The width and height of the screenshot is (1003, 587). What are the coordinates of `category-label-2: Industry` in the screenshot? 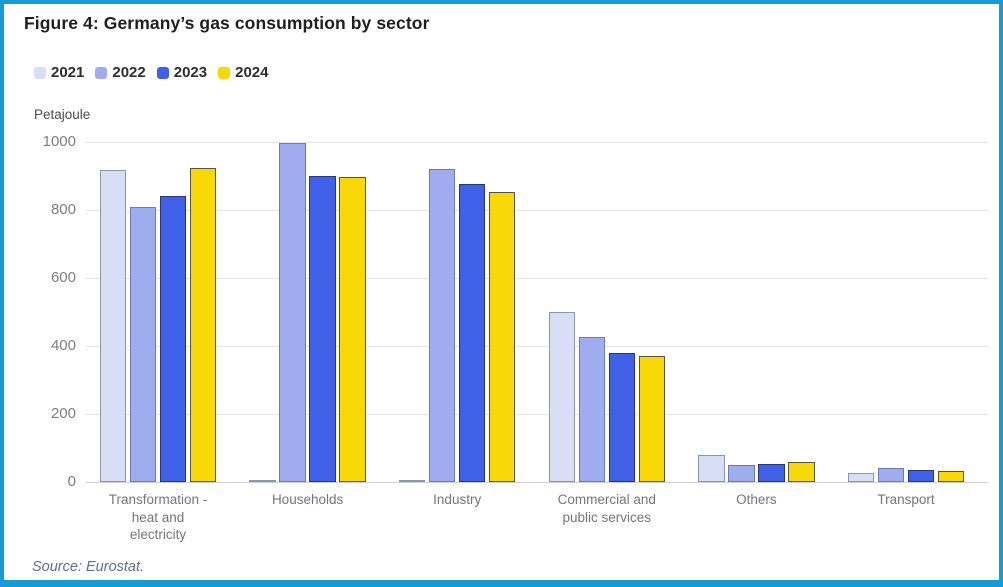 It's located at (457, 499).